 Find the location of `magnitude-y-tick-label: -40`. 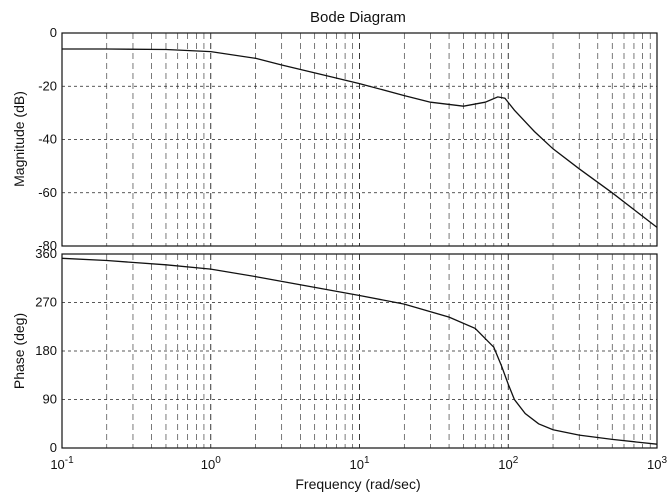

magnitude-y-tick-label: -40 is located at coordinates (47, 139).